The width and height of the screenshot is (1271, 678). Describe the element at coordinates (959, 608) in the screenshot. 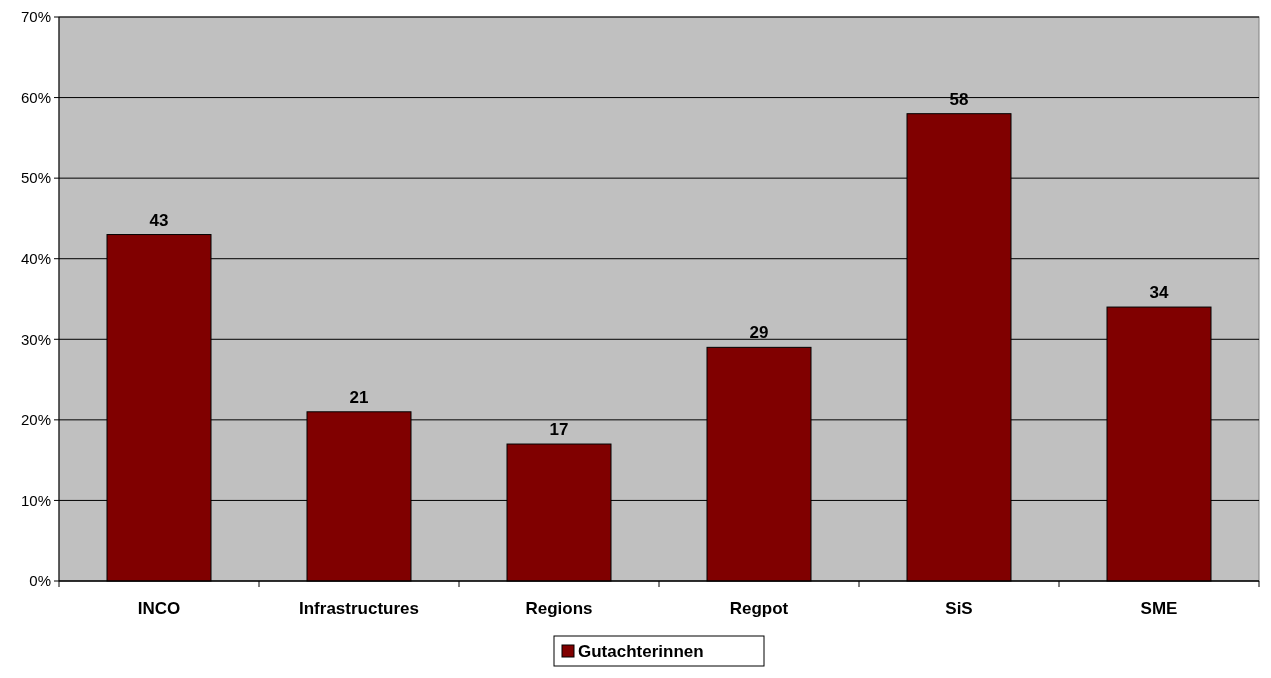

I see `x-tick-label: SiS` at that location.